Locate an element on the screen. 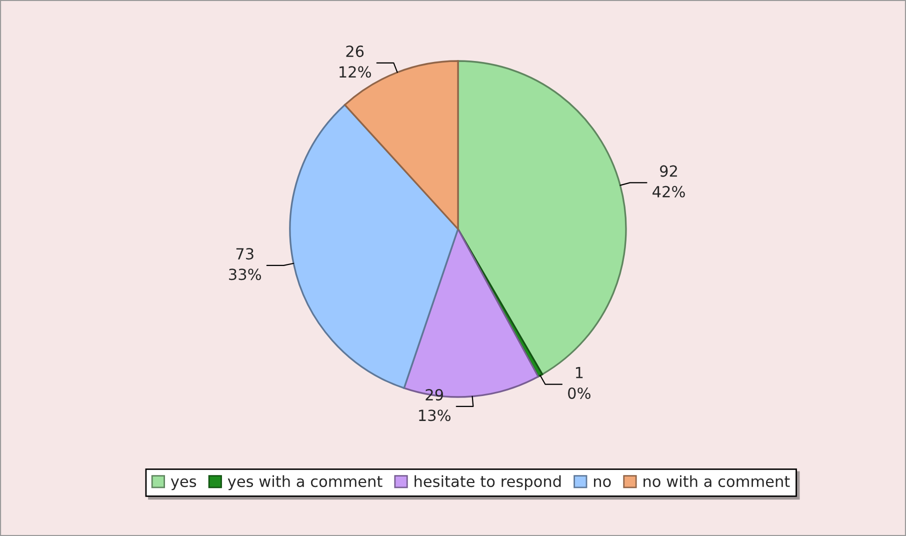 The height and width of the screenshot is (536, 906). data-label: 1 0% is located at coordinates (579, 383).